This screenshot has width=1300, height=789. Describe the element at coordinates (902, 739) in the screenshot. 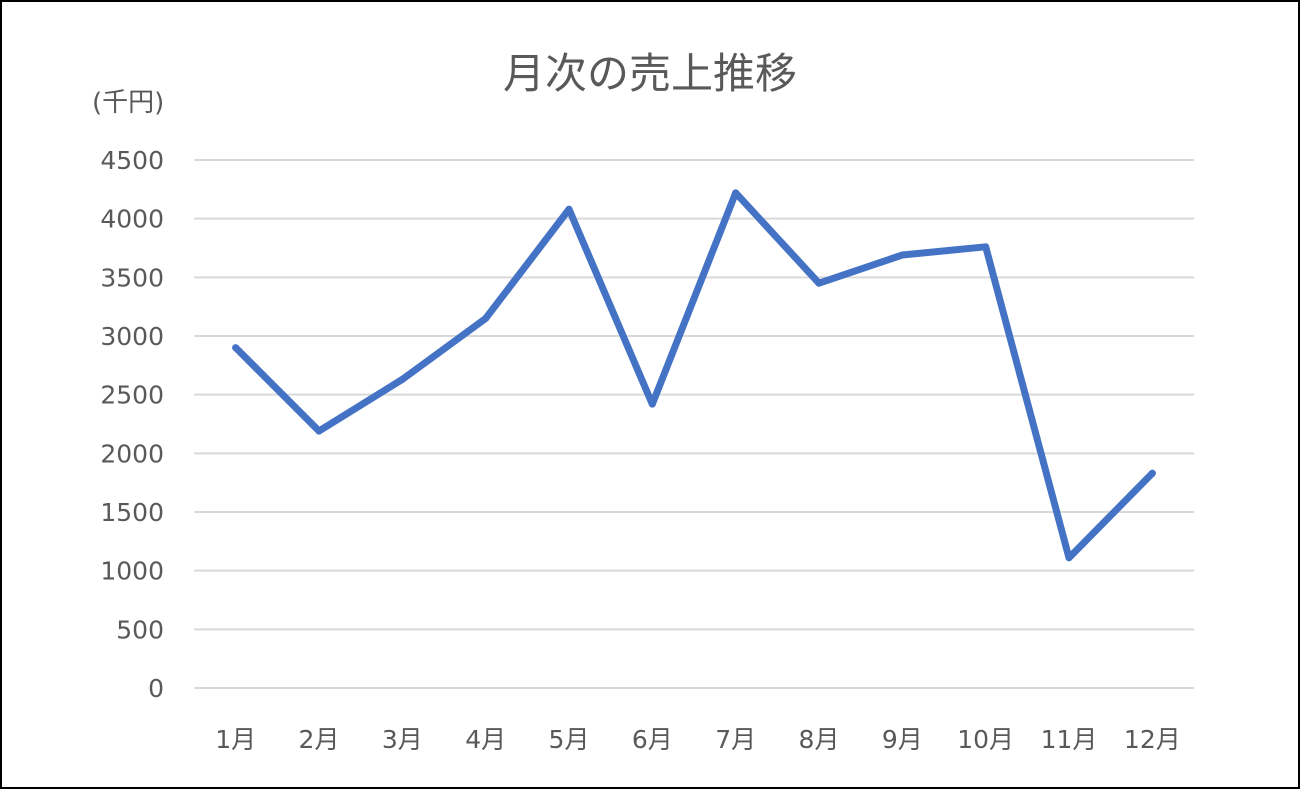

I see `x-tick-label: 9月` at that location.